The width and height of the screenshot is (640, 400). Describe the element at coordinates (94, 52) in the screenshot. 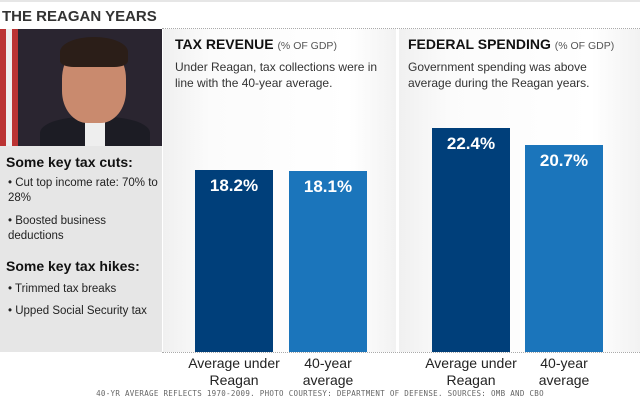

I see `photo-hair` at that location.